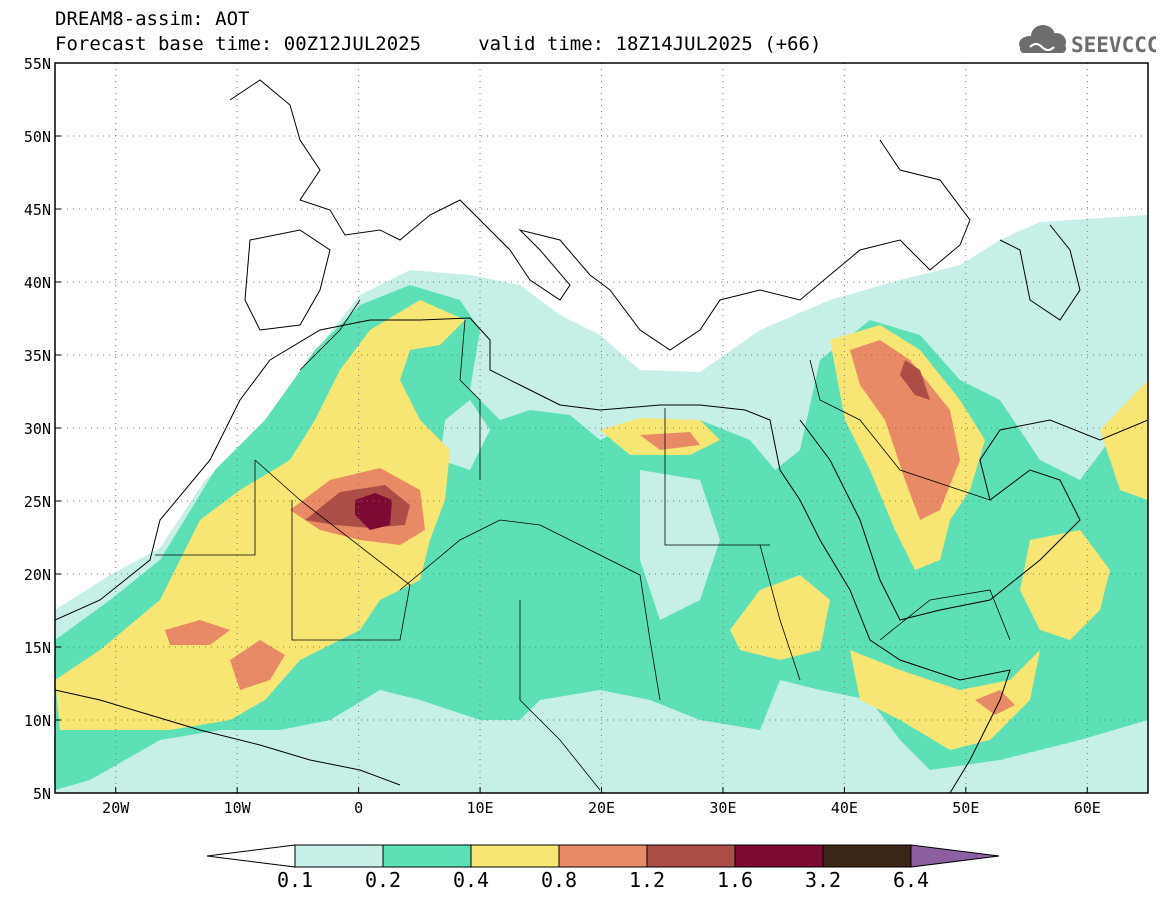  I want to click on coast-iberia, so click(287, 280).